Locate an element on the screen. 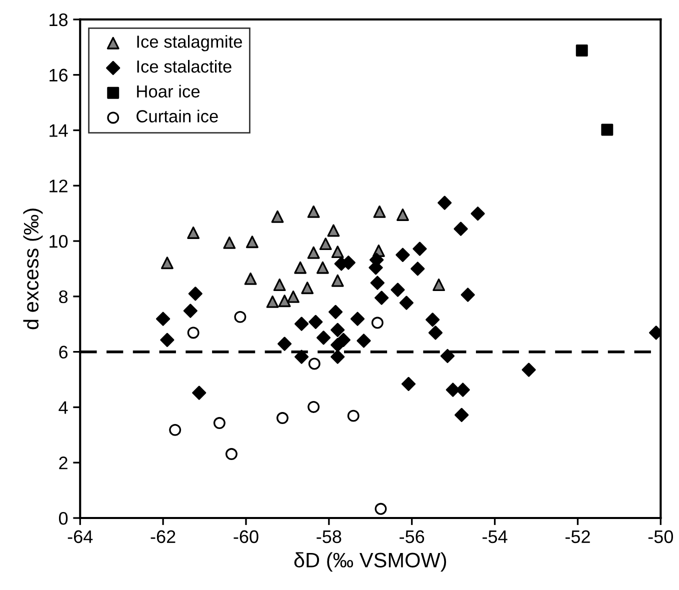 The image size is (679, 590). y-tick-label: 8 is located at coordinates (63, 297).